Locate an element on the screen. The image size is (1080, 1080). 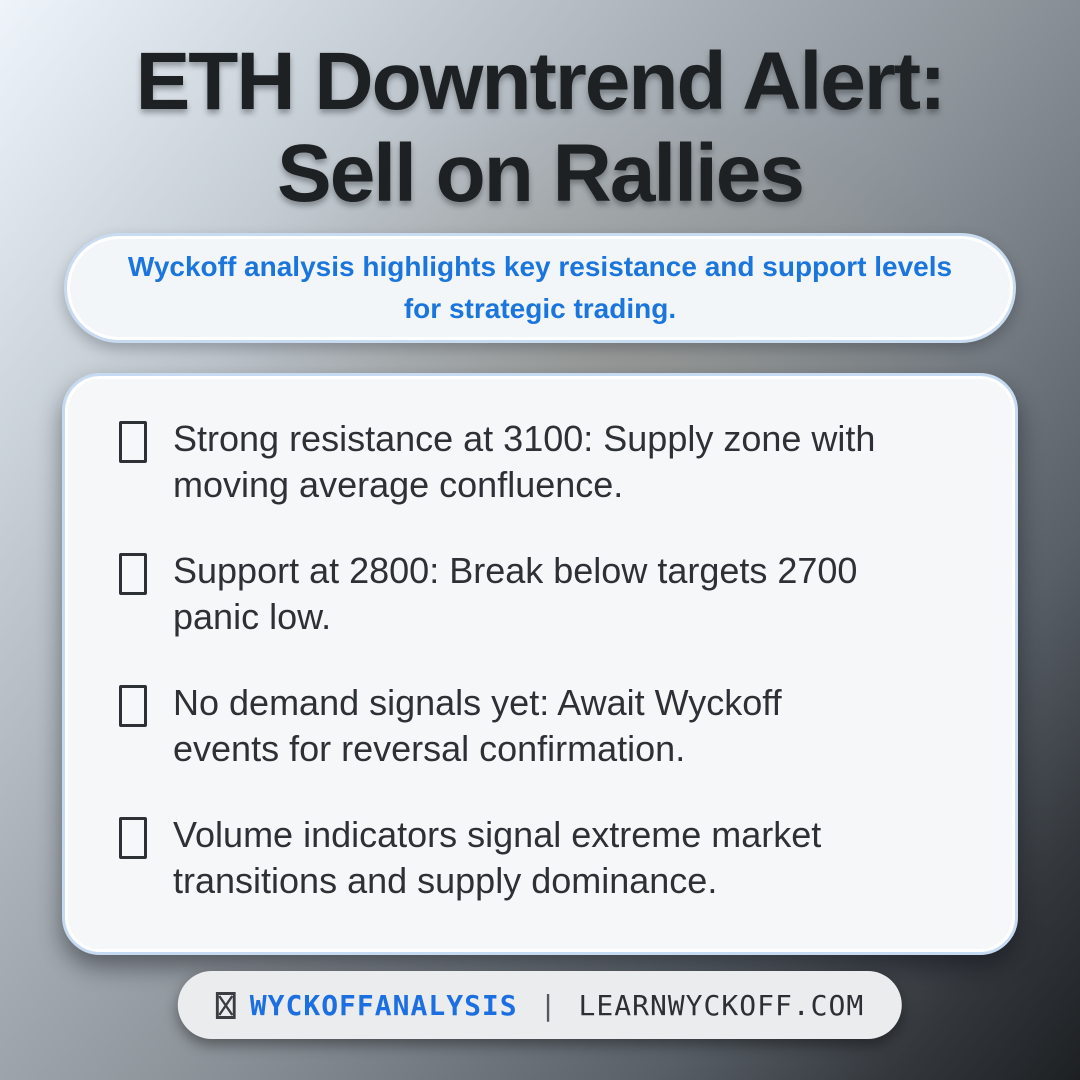
footer-pill: WYCKOFFANALYSIS | LEARNWYCKOFF.COM is located at coordinates (540, 1005).